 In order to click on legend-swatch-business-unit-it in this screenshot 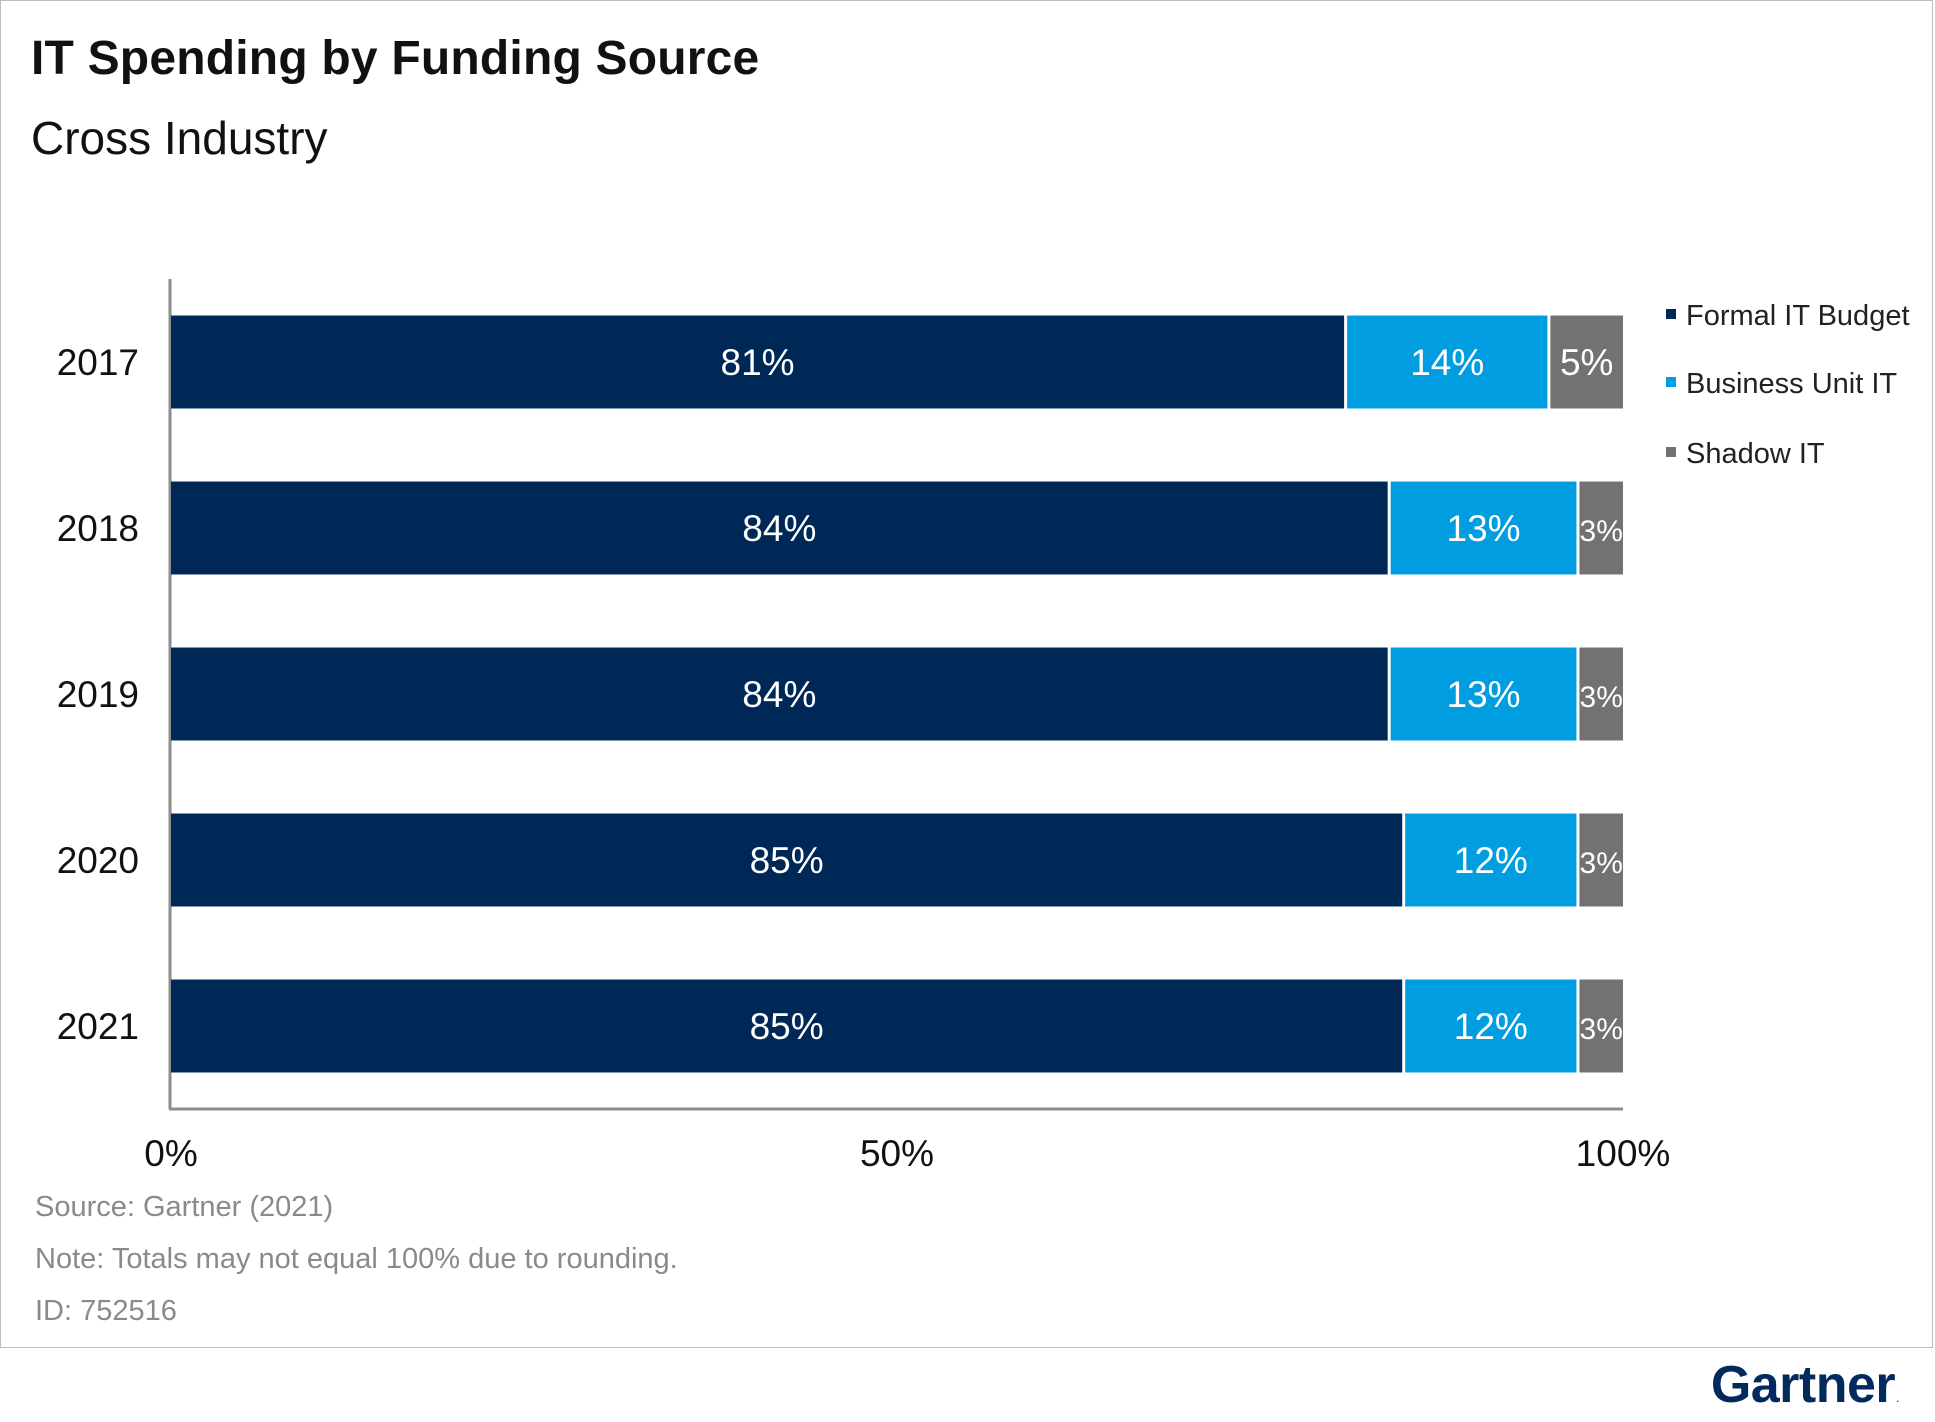, I will do `click(1671, 382)`.